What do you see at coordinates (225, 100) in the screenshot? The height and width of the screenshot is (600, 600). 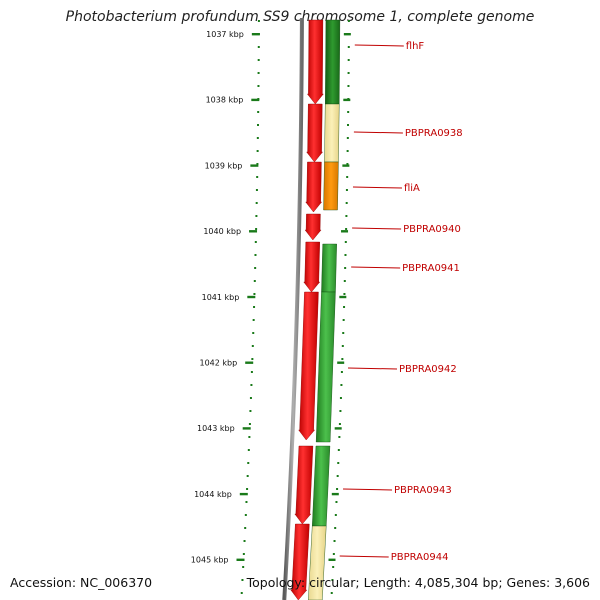 I see `tick-label: 1038 kbp` at bounding box center [225, 100].